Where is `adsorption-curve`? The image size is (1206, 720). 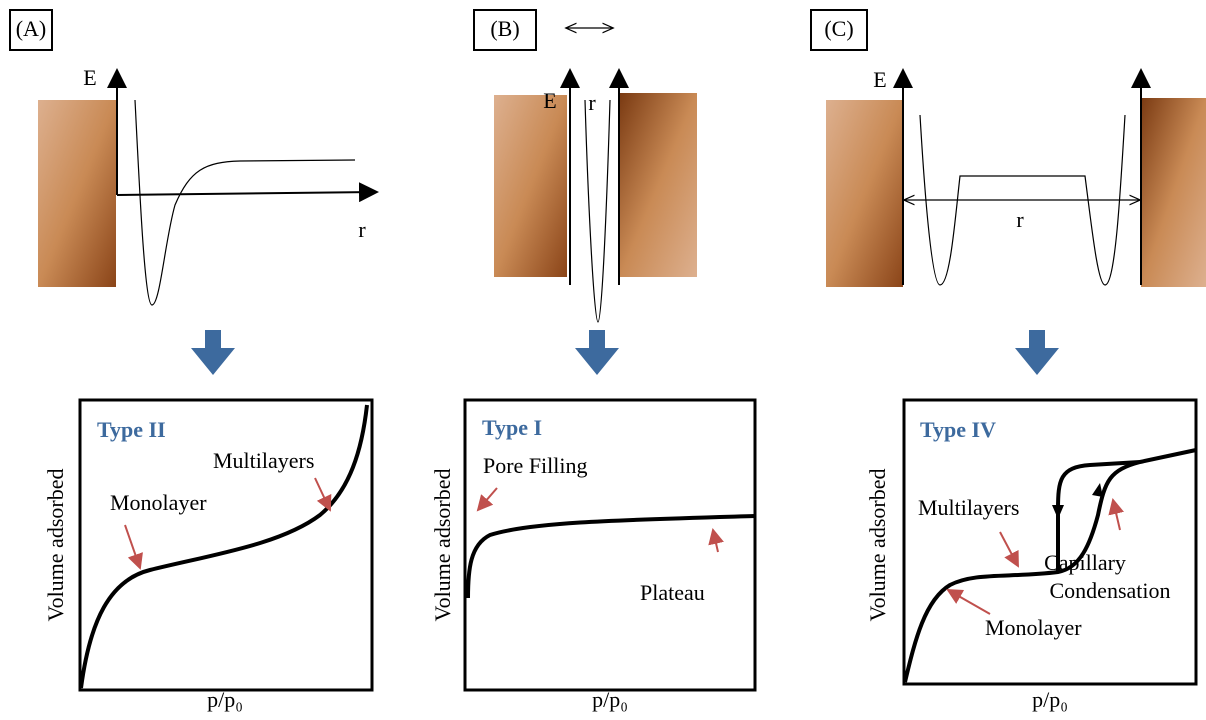 adsorption-curve is located at coordinates (1050, 565).